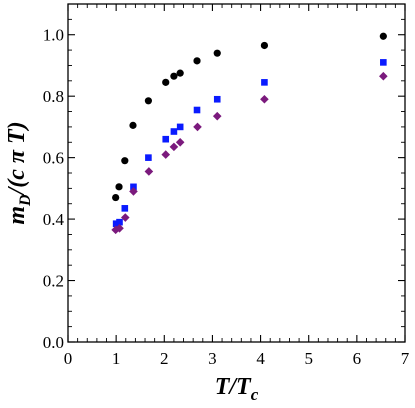 This screenshot has height=408, width=415. I want to click on x-tick-label: 2, so click(164, 358).